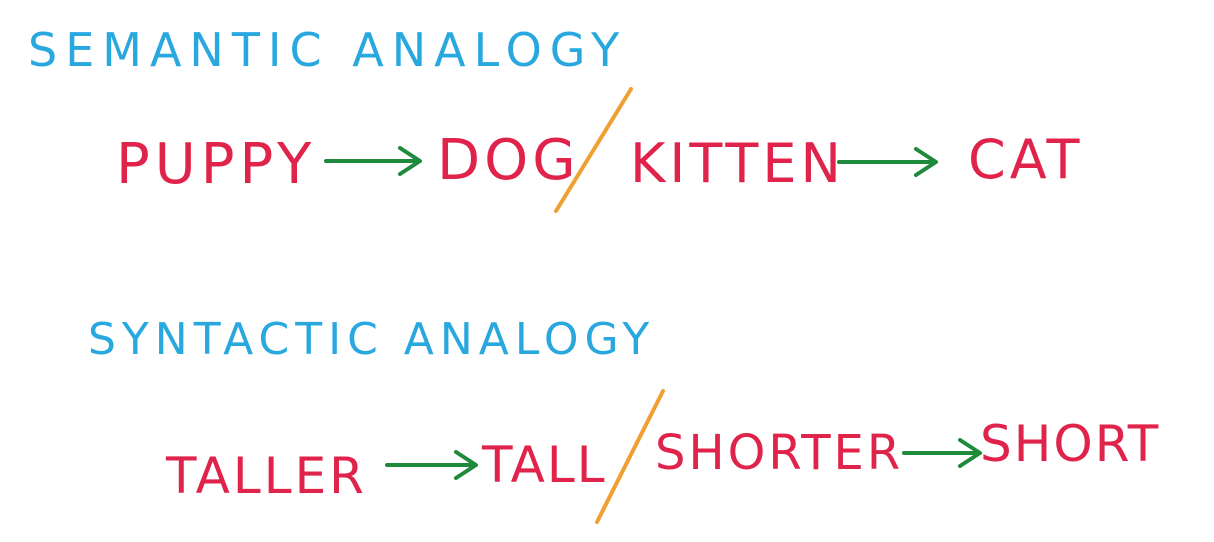 The height and width of the screenshot is (542, 1214). Describe the element at coordinates (1070, 444) in the screenshot. I see `syntactic-word-short: SHORT` at that location.